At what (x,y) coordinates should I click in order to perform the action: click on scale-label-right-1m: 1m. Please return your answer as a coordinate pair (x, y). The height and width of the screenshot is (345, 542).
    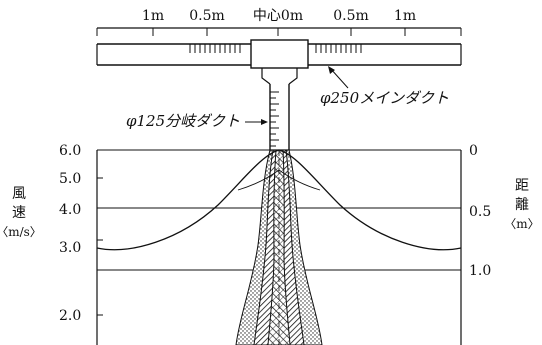
    Looking at the image, I should click on (405, 16).